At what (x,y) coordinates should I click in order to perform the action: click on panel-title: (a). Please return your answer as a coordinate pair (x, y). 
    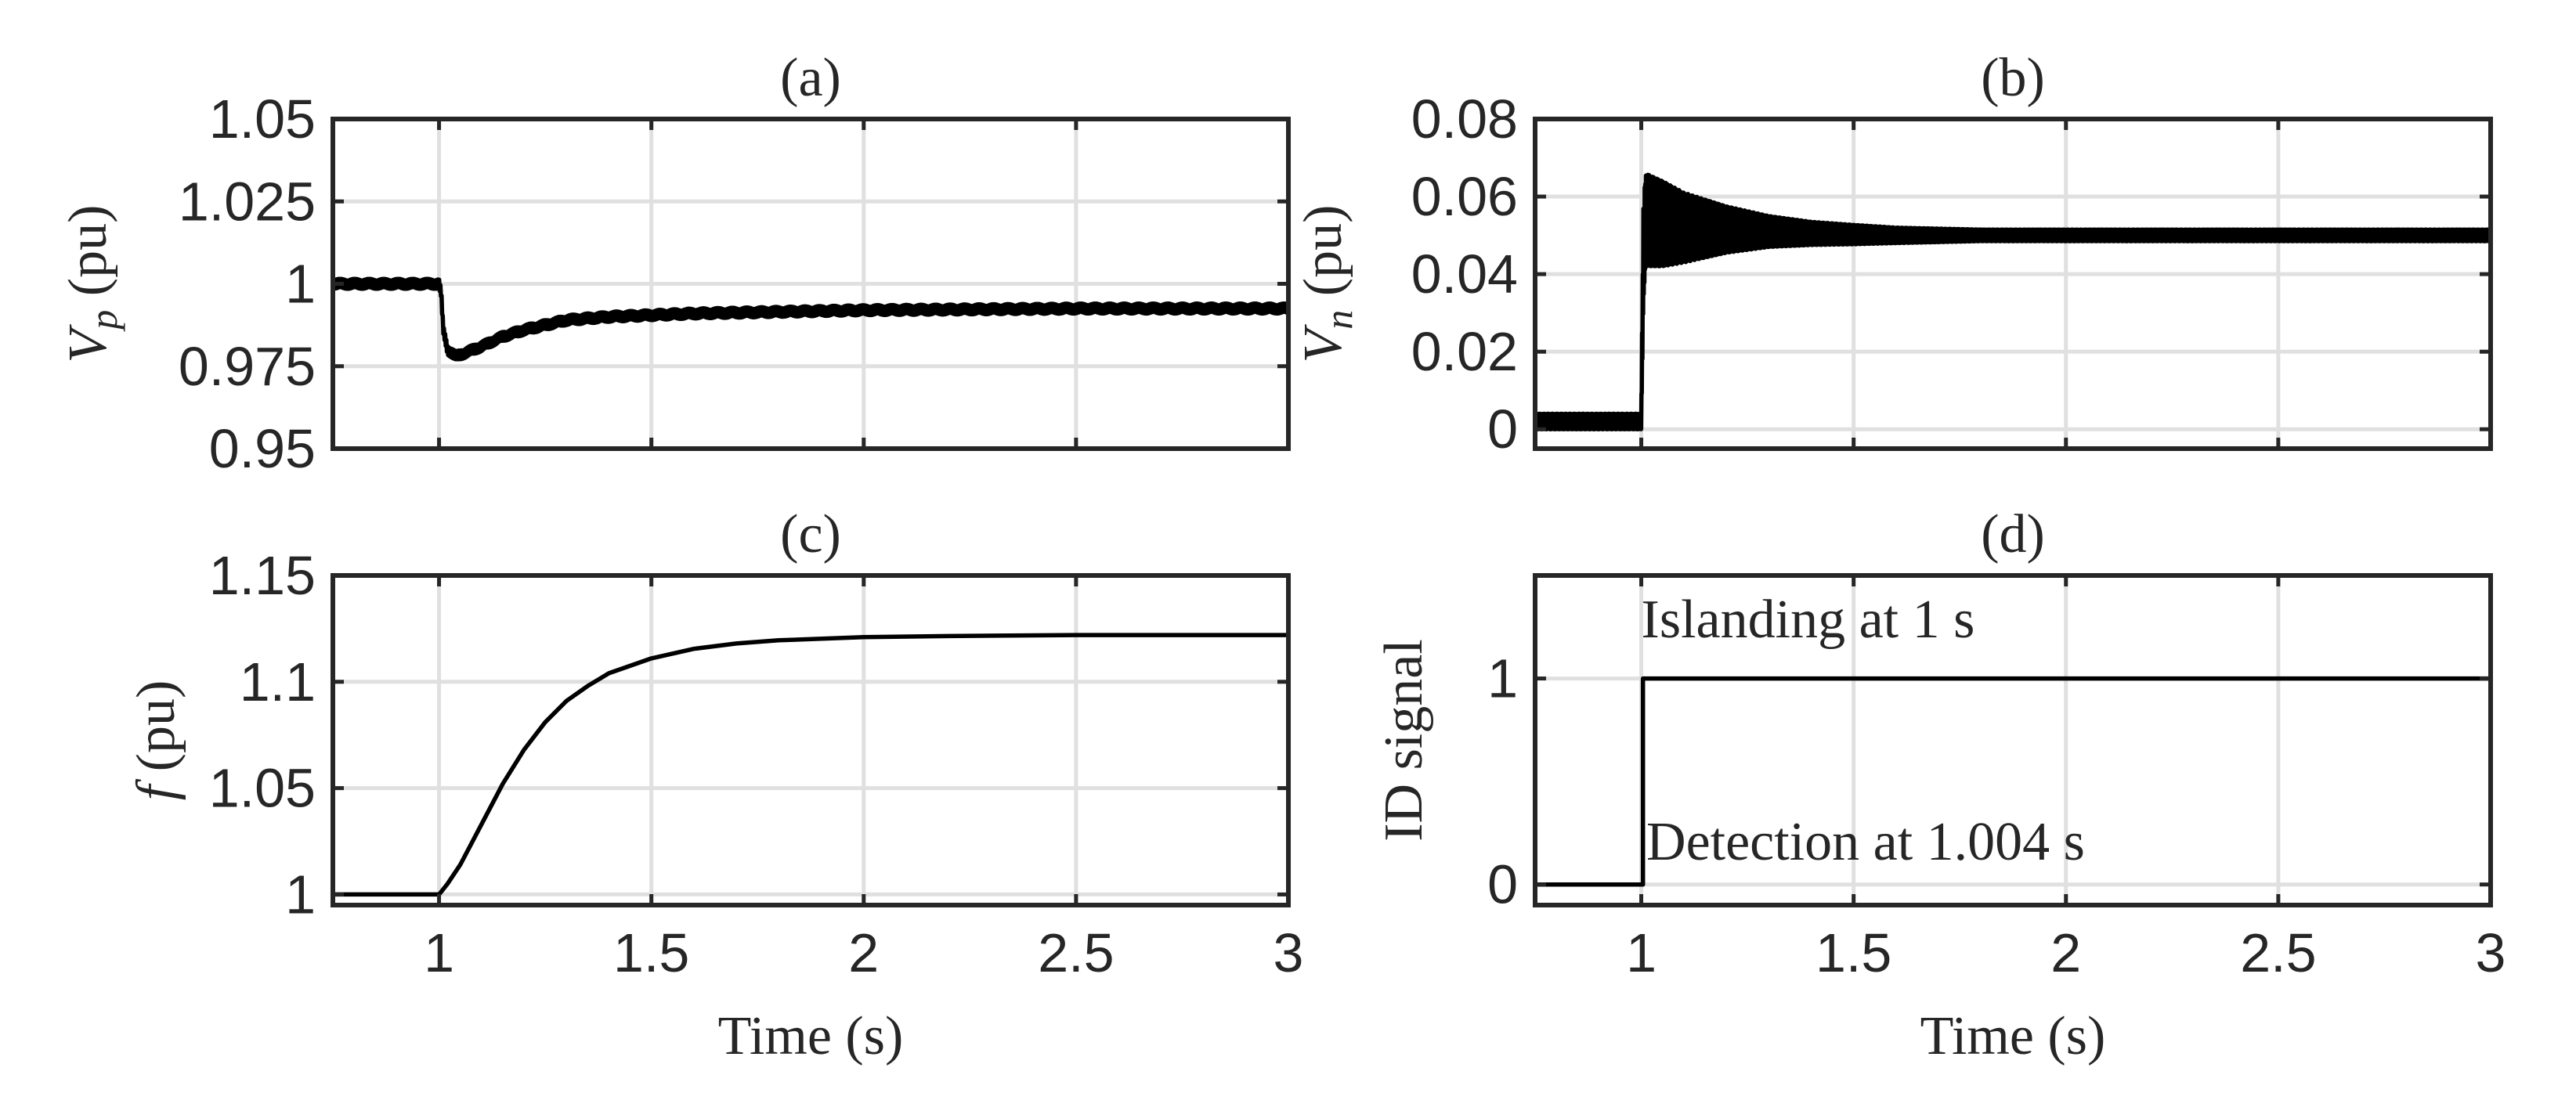
    Looking at the image, I should click on (810, 78).